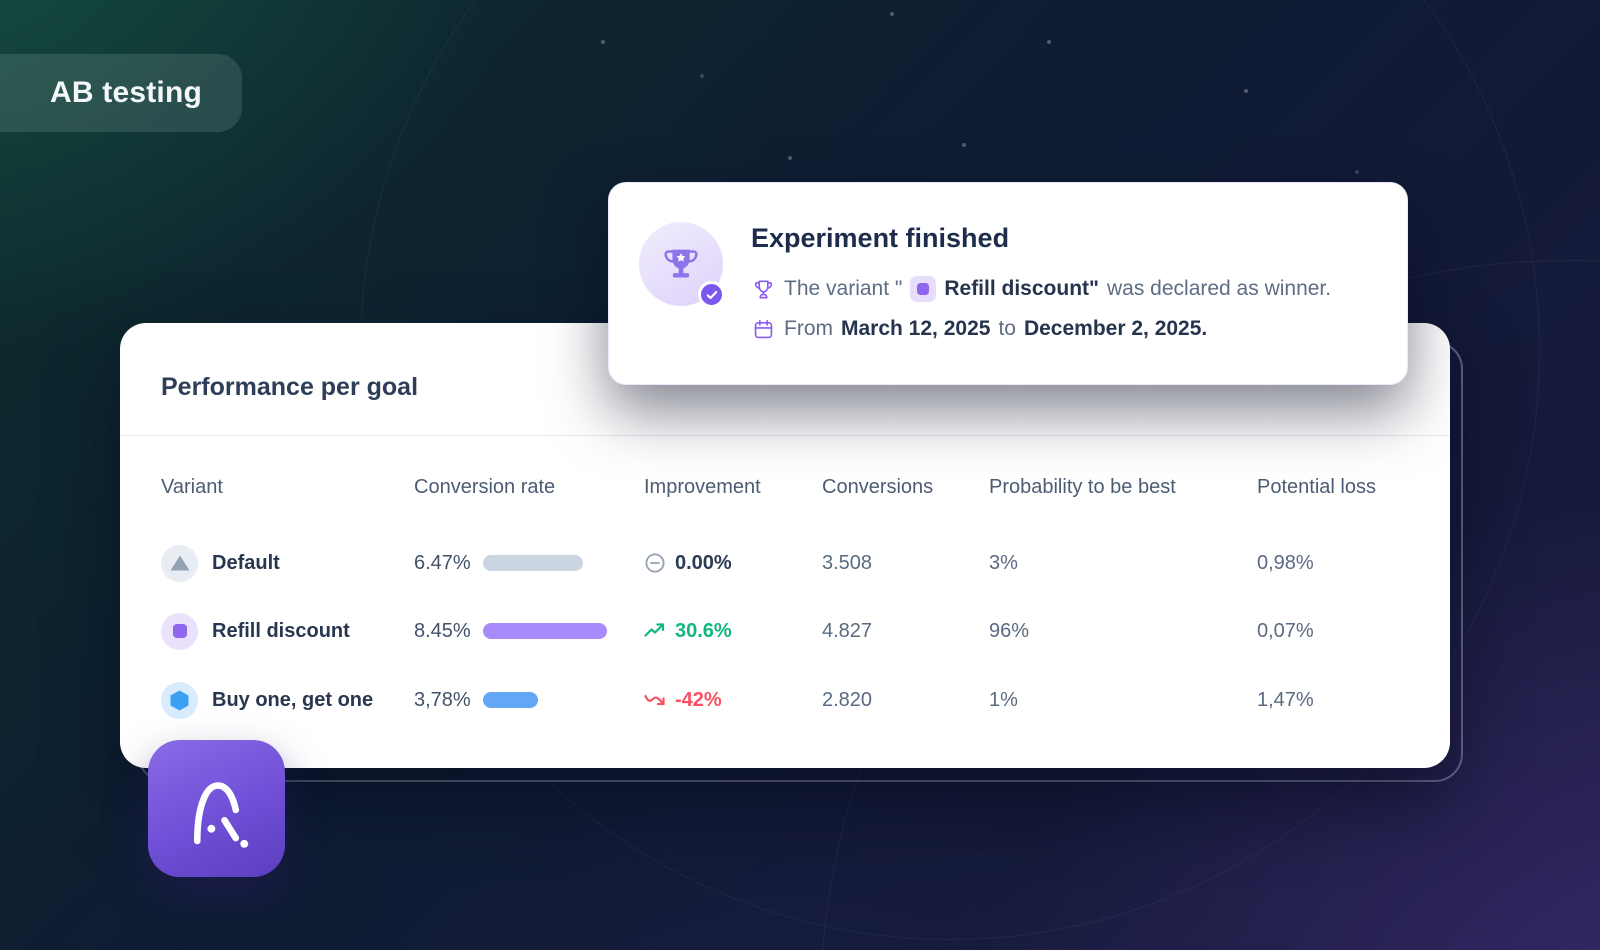  Describe the element at coordinates (847, 562) in the screenshot. I see `conversions-value: 3.508` at that location.